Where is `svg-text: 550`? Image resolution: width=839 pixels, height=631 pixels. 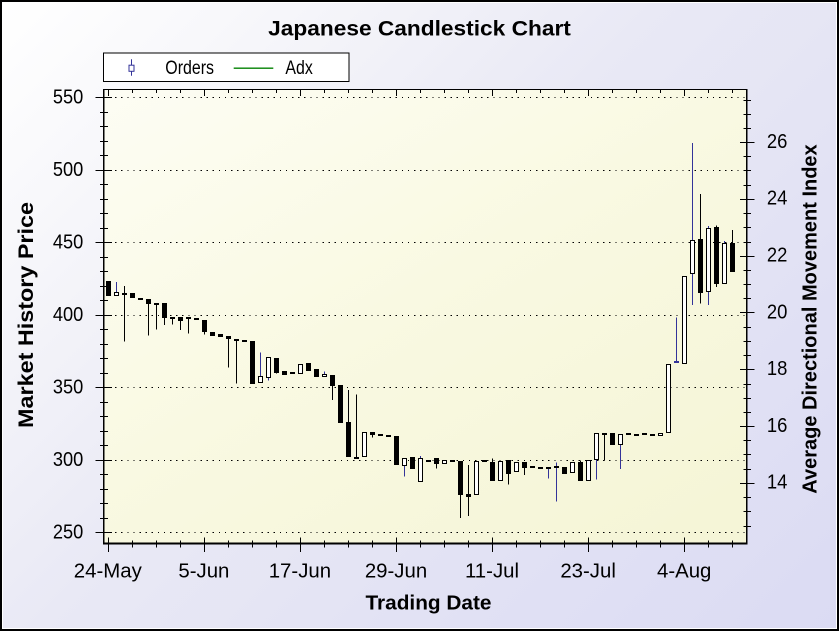
svg-text: 550 is located at coordinates (68, 98).